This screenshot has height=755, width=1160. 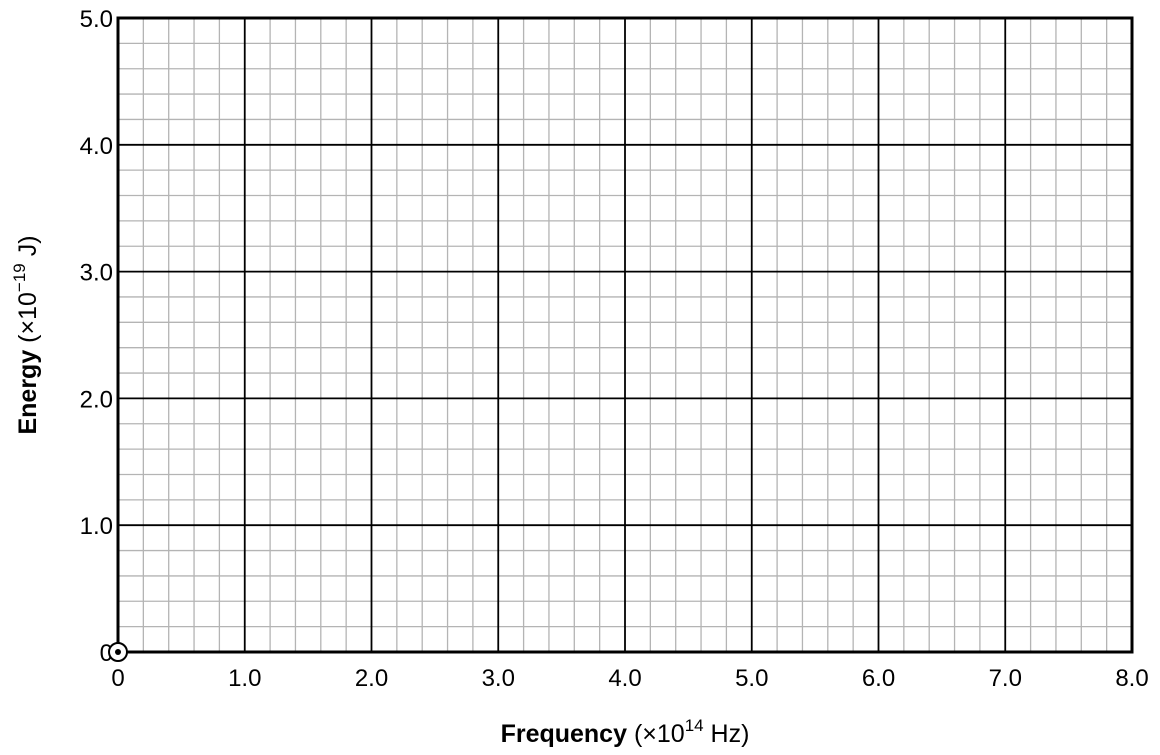 I want to click on x-tick-label: 3.0, so click(x=498, y=678).